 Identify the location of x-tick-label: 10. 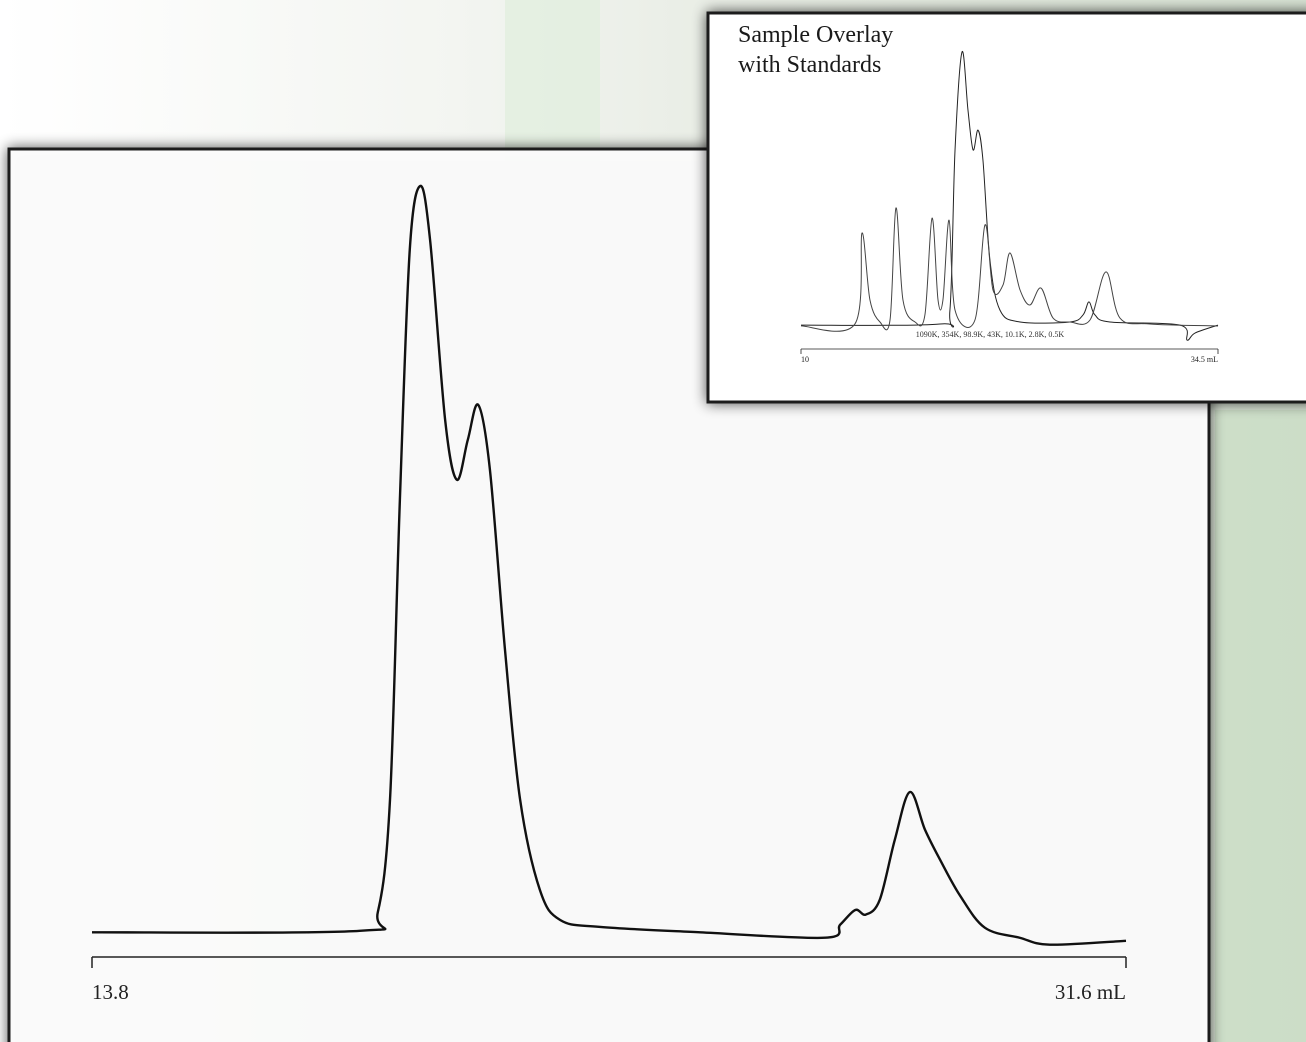
(805, 359).